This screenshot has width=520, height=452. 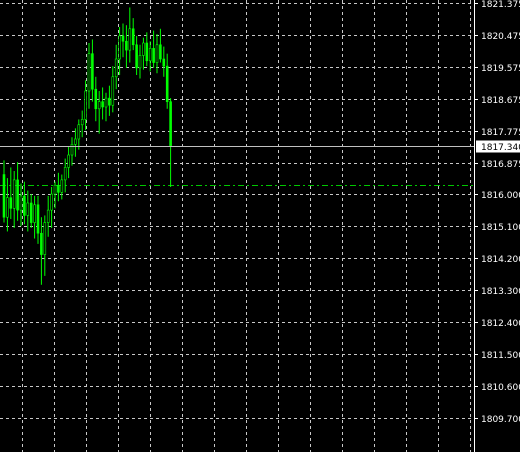 I want to click on current-price-box: 1817.340, so click(x=498, y=146).